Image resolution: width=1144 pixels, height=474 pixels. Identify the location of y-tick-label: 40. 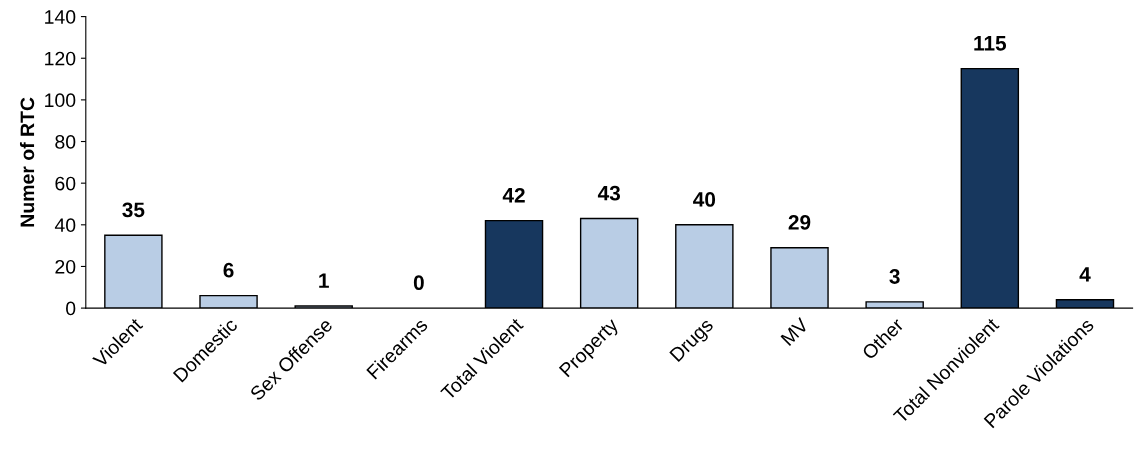
(65, 225).